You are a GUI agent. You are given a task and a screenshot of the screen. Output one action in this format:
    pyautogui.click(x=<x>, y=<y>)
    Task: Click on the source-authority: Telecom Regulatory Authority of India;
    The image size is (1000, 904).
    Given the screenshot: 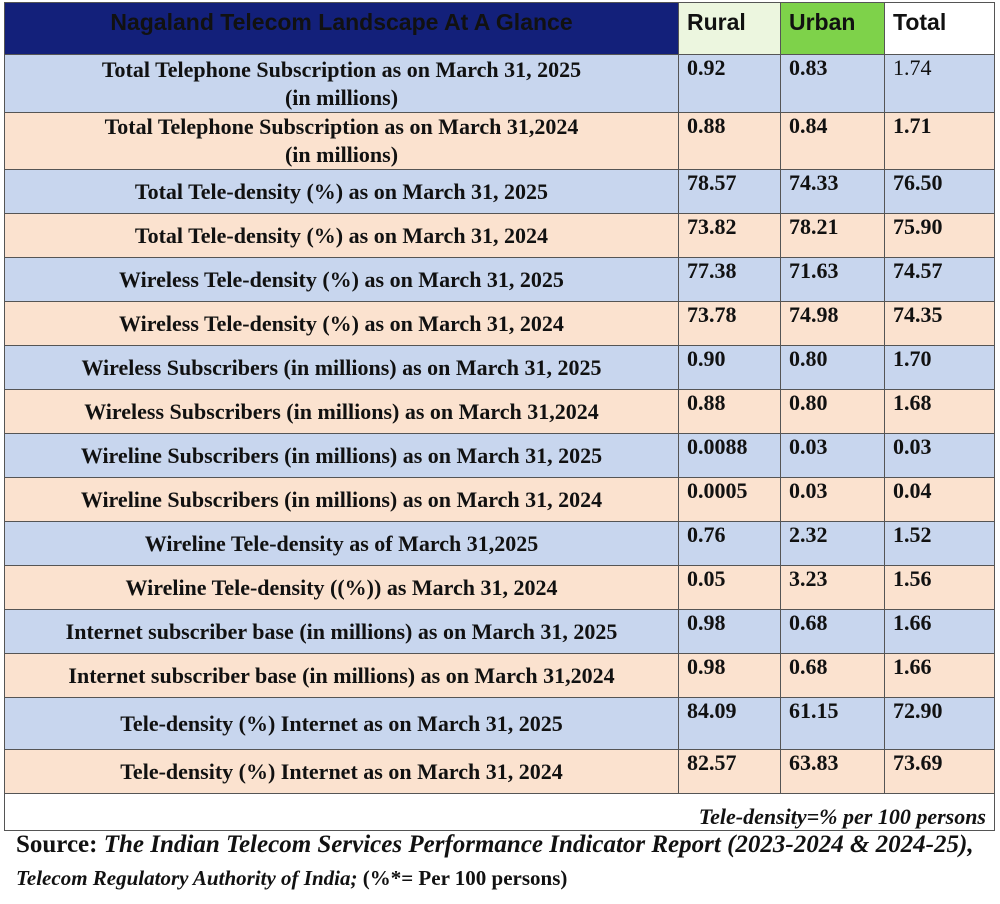 What is the action you would take?
    pyautogui.click(x=187, y=878)
    